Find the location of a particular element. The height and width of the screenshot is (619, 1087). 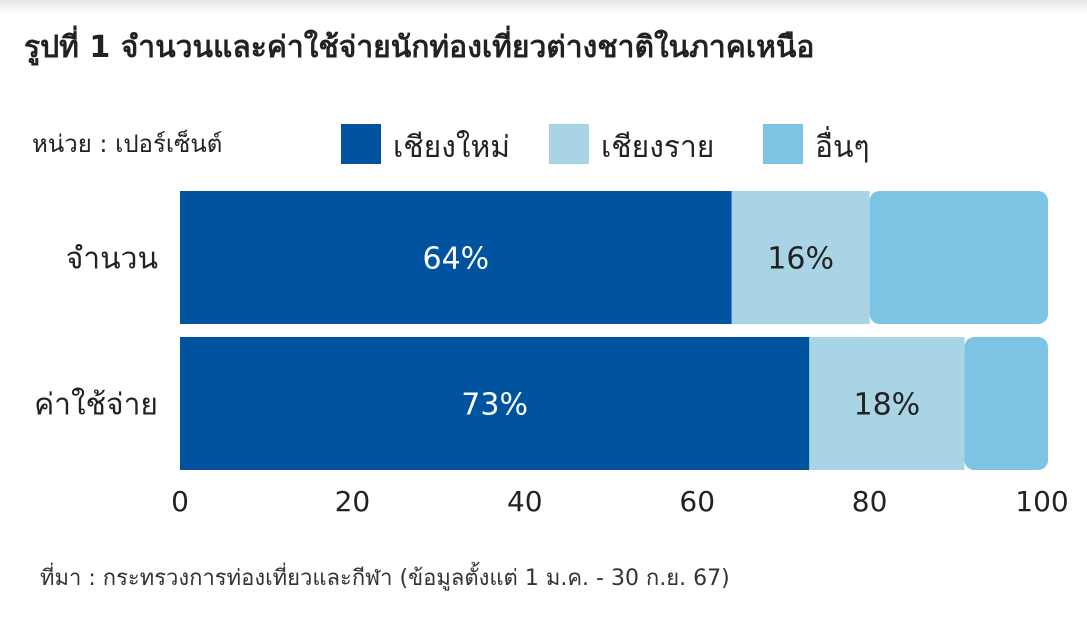

x-tick-label: 80 is located at coordinates (870, 501).